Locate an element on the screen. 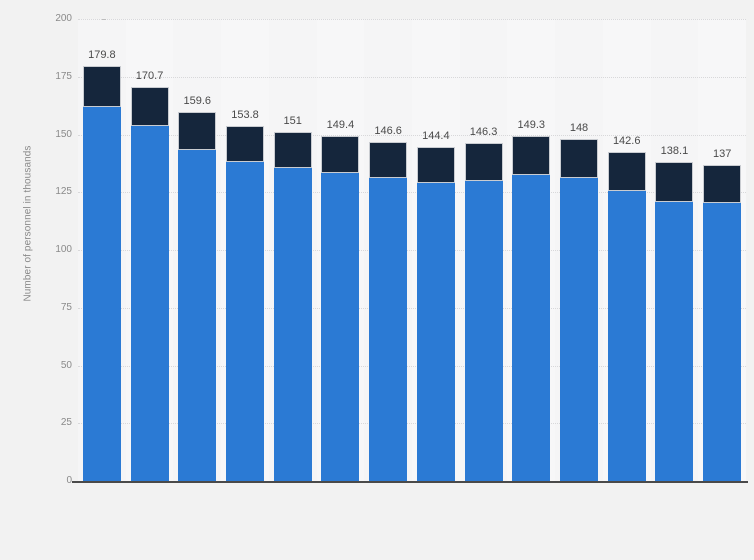  y-axis-tick-label: 125 is located at coordinates (63, 192).